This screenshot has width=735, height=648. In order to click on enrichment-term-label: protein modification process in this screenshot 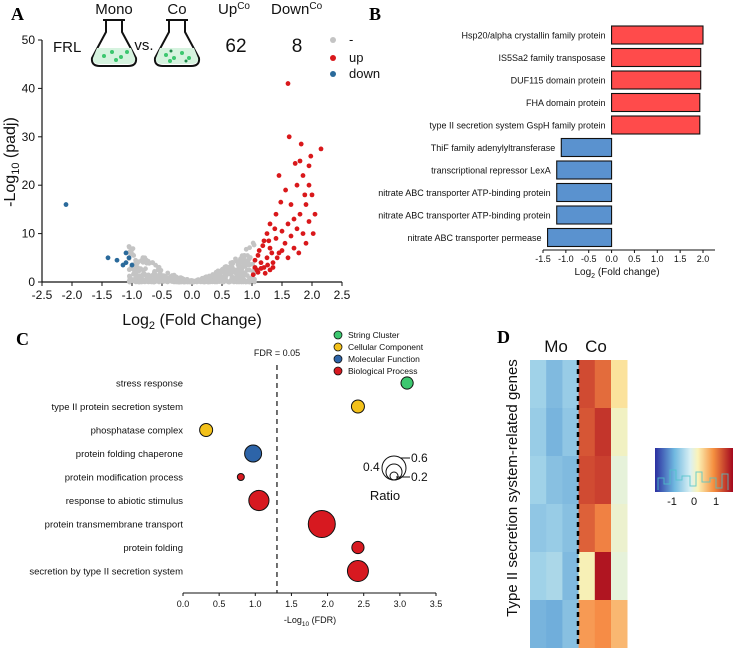, I will do `click(124, 478)`.